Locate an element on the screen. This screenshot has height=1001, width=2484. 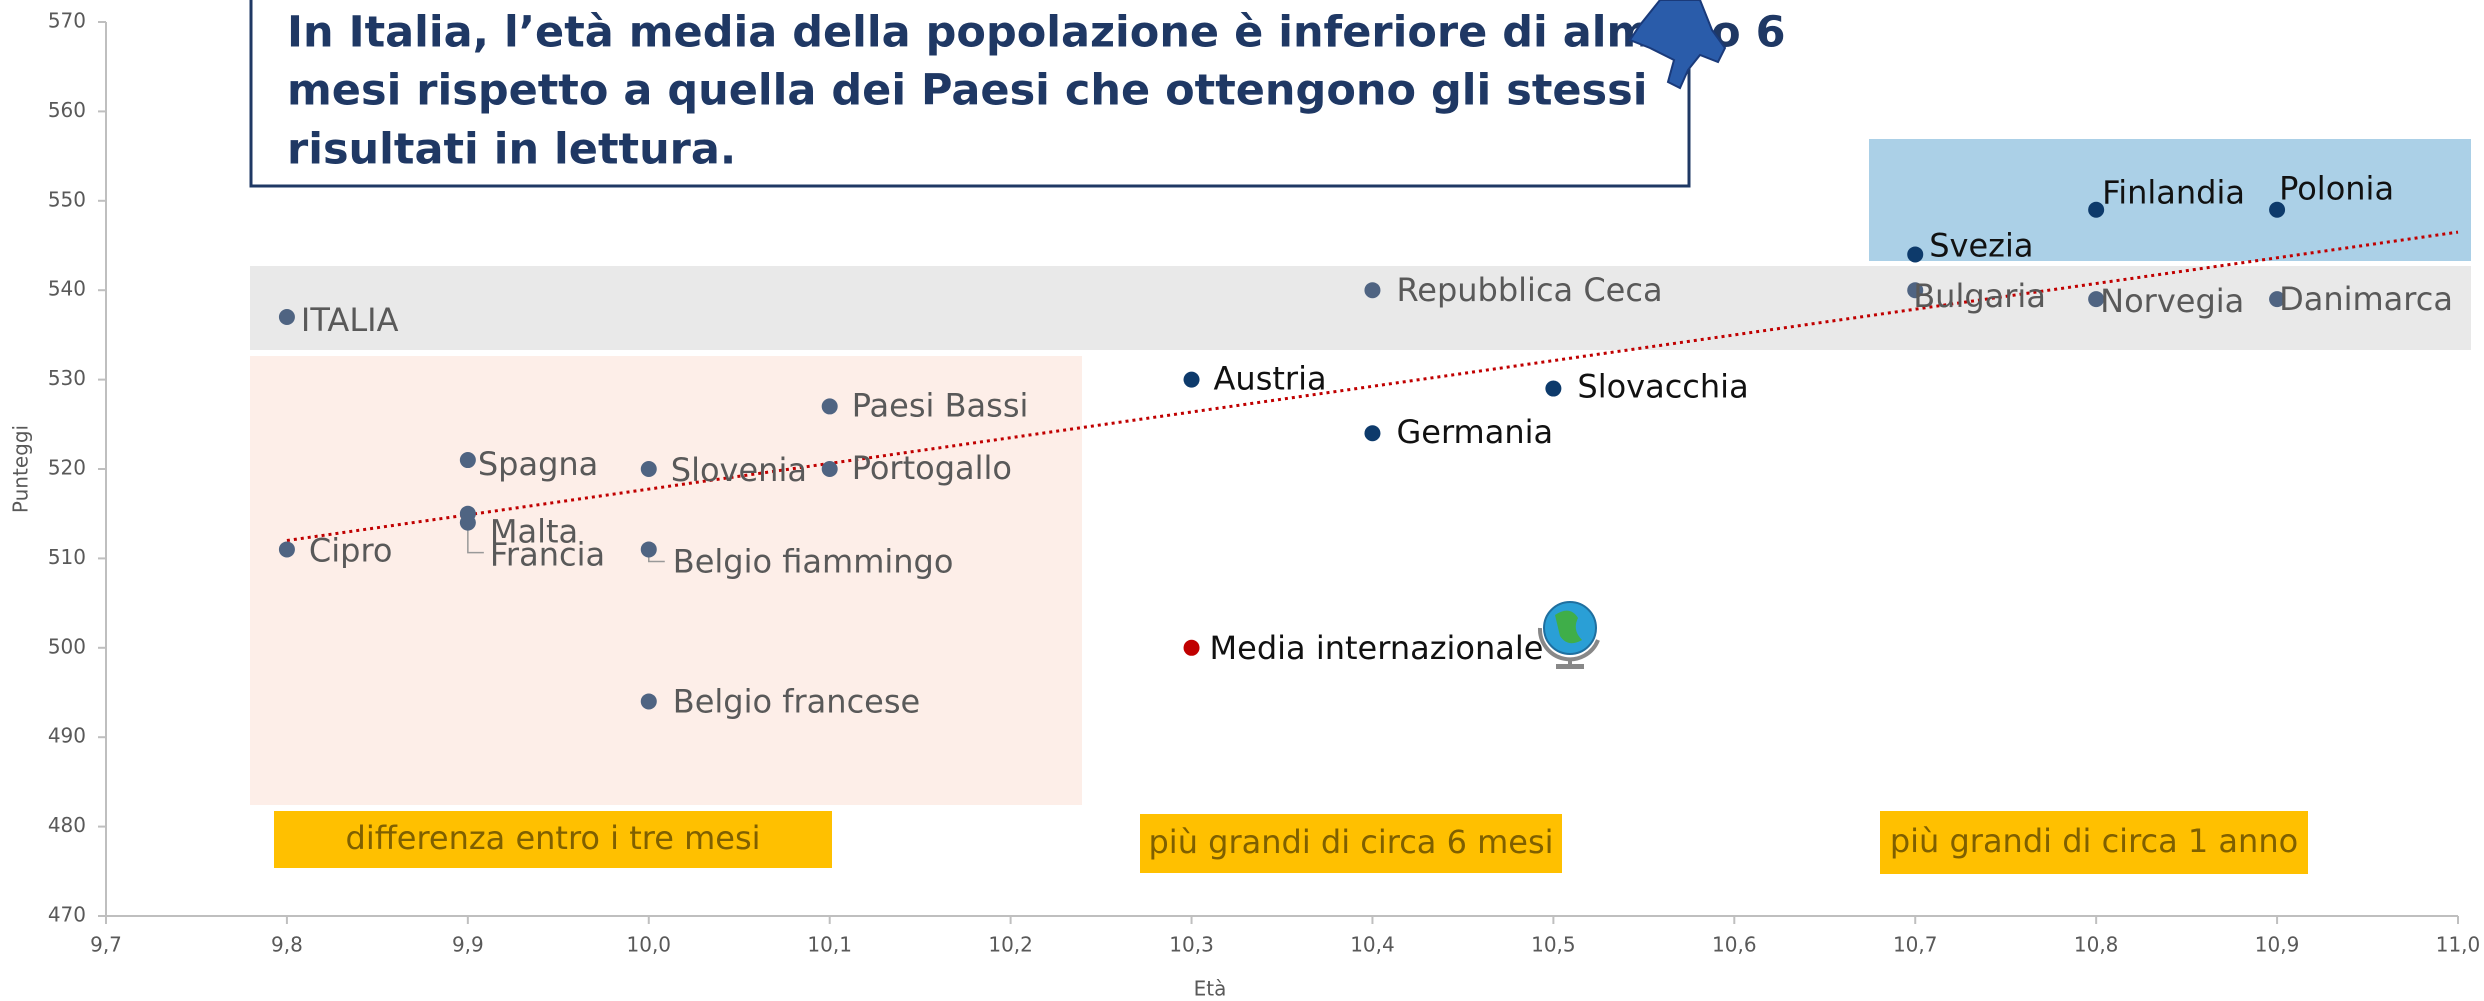
y-tick-label: 500 is located at coordinates (67, 646).